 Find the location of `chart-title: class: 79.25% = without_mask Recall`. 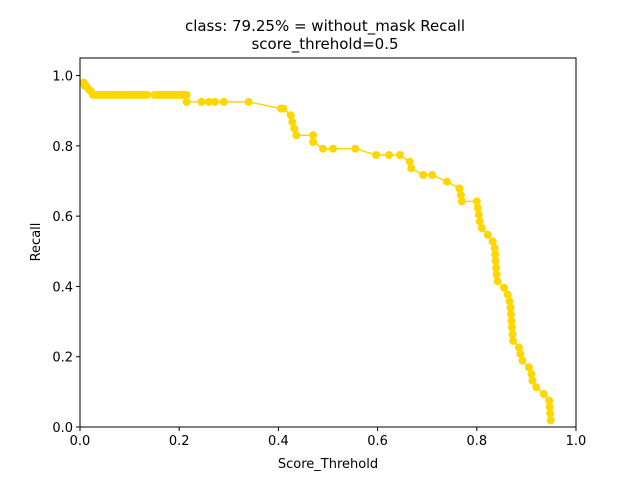

chart-title: class: 79.25% = without_mask Recall is located at coordinates (325, 26).